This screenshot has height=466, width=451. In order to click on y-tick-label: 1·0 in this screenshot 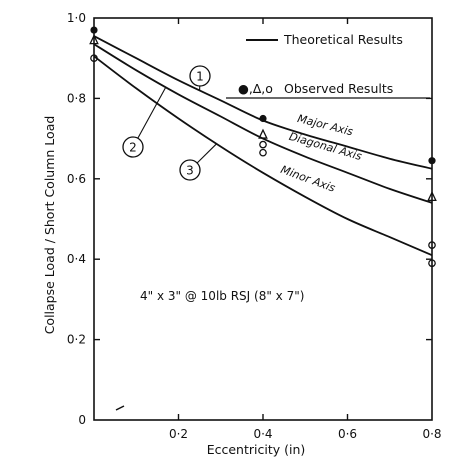, I will do `click(76, 18)`.